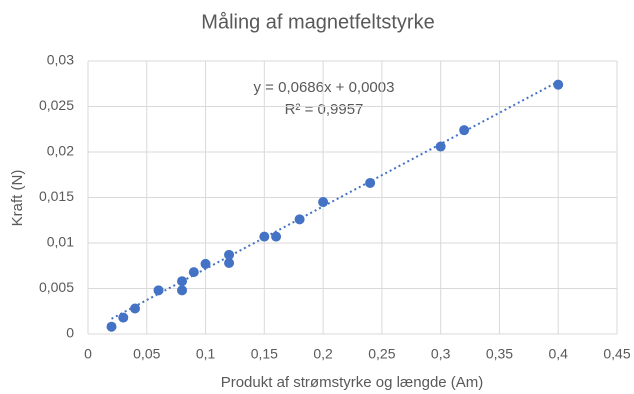 This screenshot has width=634, height=394. Describe the element at coordinates (499, 354) in the screenshot. I see `x-tick-label: 0,35` at that location.